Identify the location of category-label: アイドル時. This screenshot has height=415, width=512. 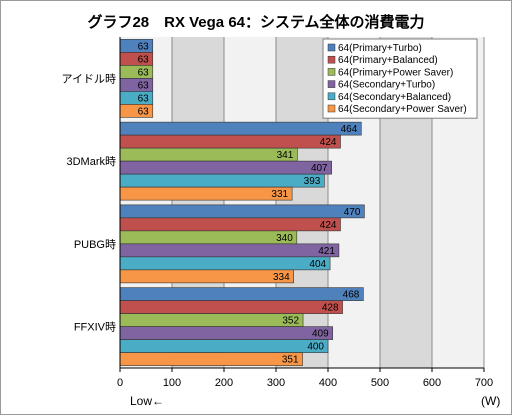
(89, 78).